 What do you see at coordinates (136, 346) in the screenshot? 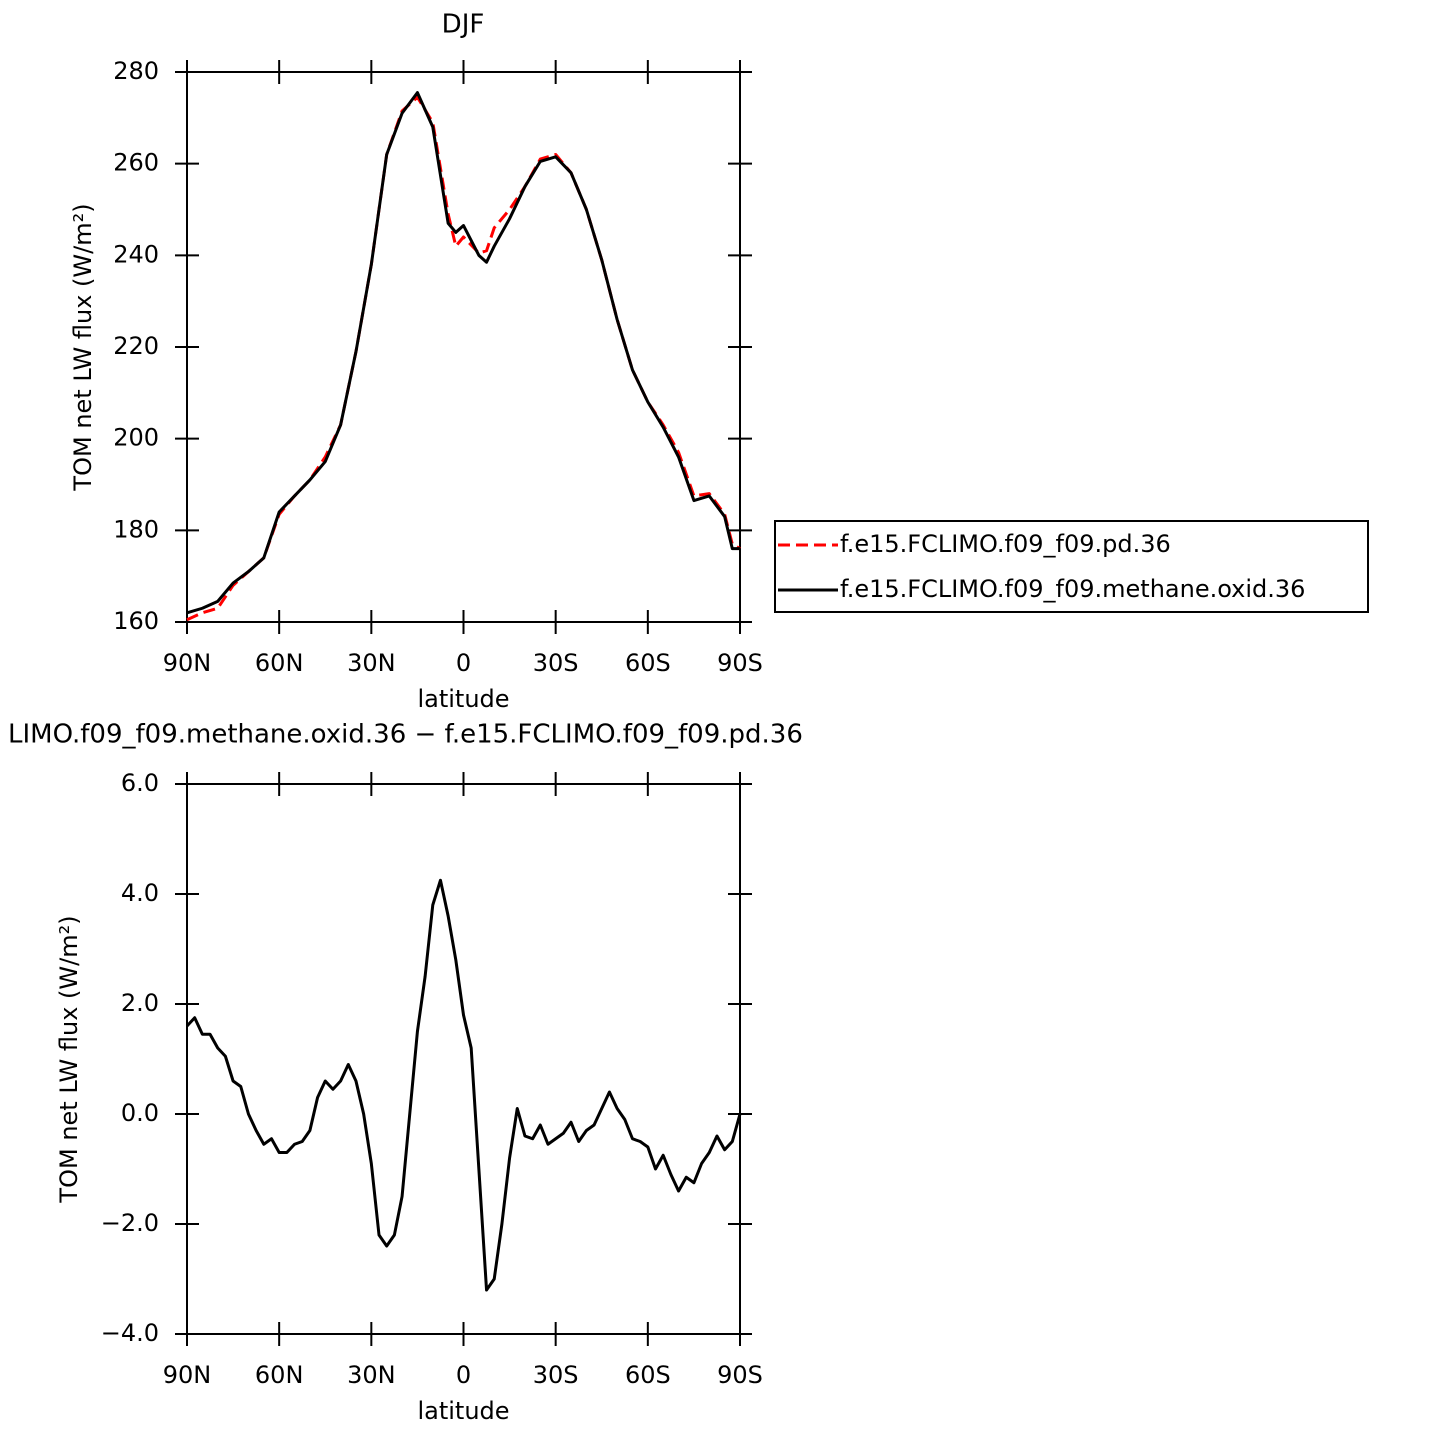
I see `y-tick-label: 220` at bounding box center [136, 346].